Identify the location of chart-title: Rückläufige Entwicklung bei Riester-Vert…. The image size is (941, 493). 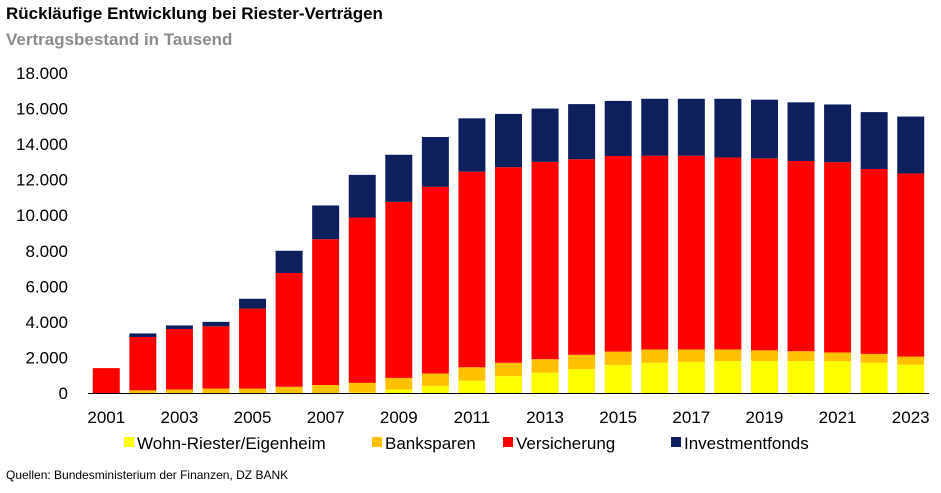
(194, 13).